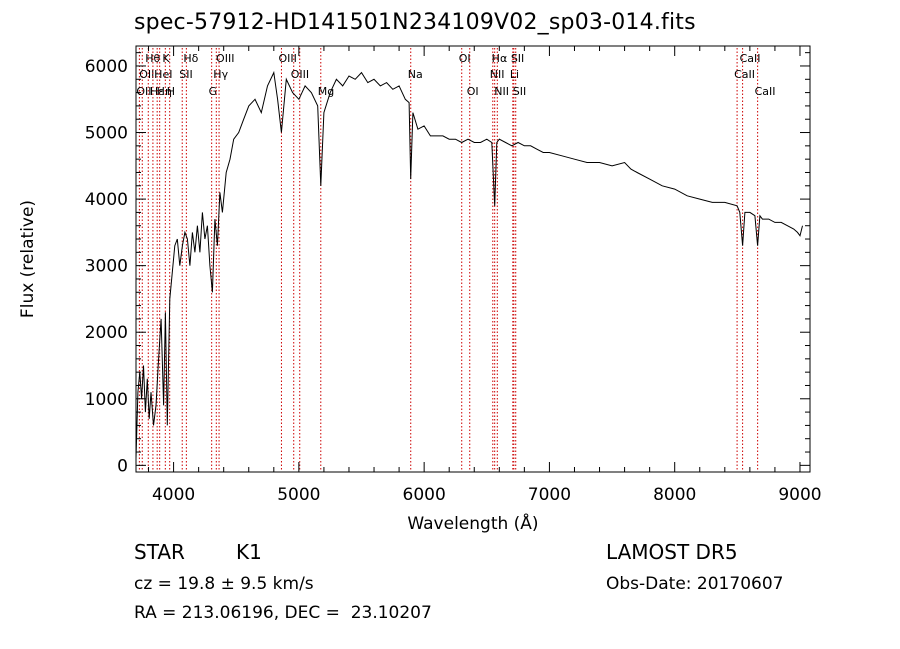 The height and width of the screenshot is (649, 900). I want to click on y-axis-label: Flux (relative), so click(28, 259).